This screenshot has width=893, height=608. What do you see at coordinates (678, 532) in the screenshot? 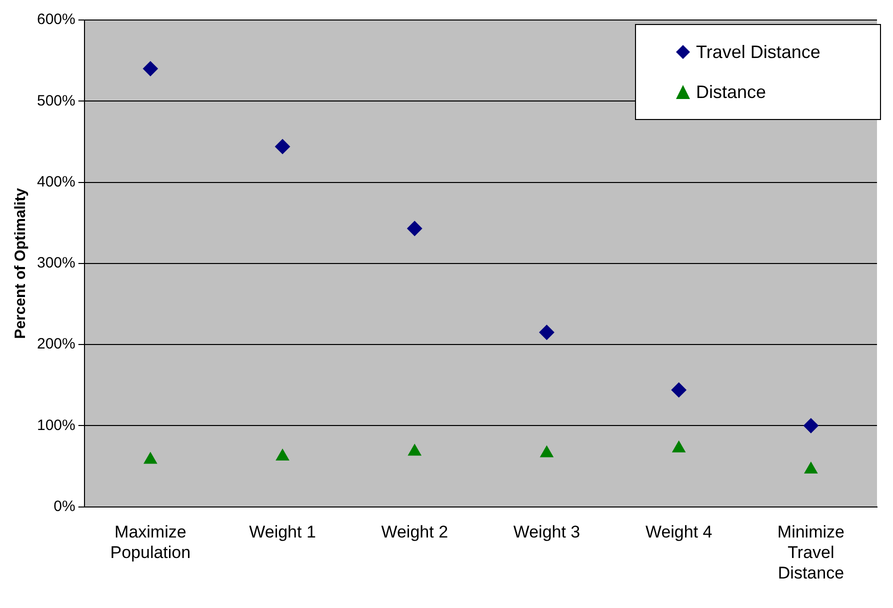
I see `x-tick-label: Weight 4` at bounding box center [678, 532].